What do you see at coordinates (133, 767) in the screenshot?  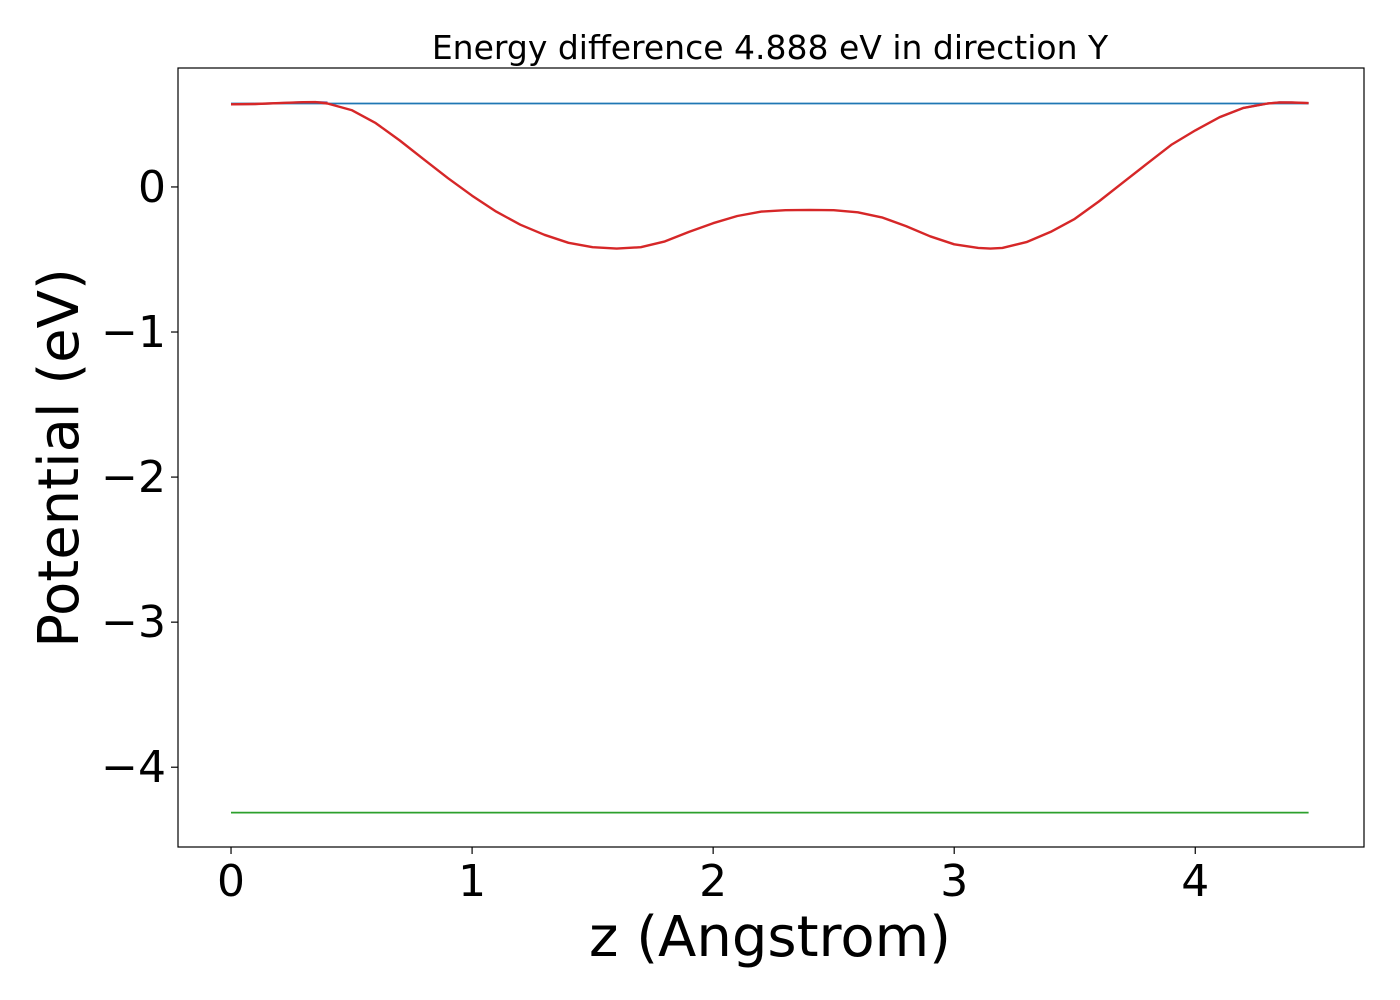 I see `y-tick-label: −4` at bounding box center [133, 767].